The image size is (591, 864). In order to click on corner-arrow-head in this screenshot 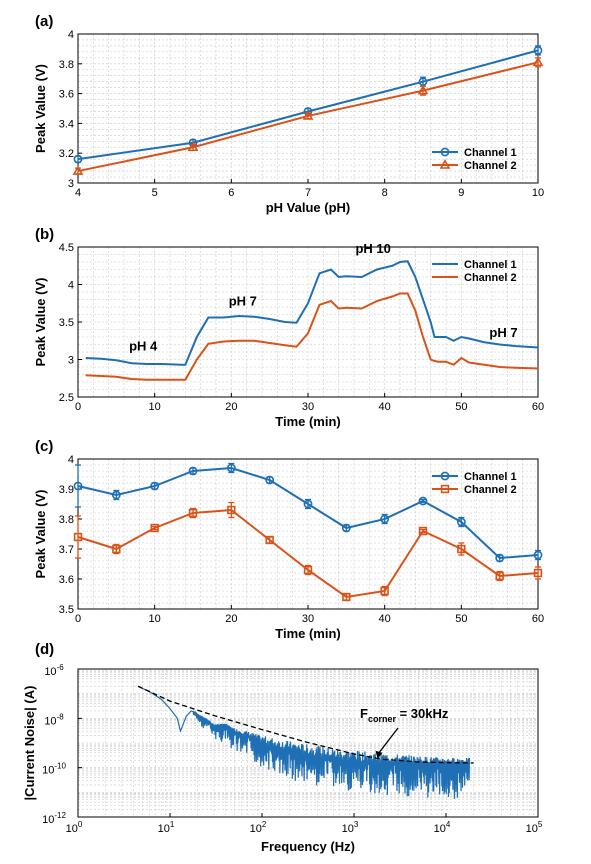, I will do `click(379, 754)`.